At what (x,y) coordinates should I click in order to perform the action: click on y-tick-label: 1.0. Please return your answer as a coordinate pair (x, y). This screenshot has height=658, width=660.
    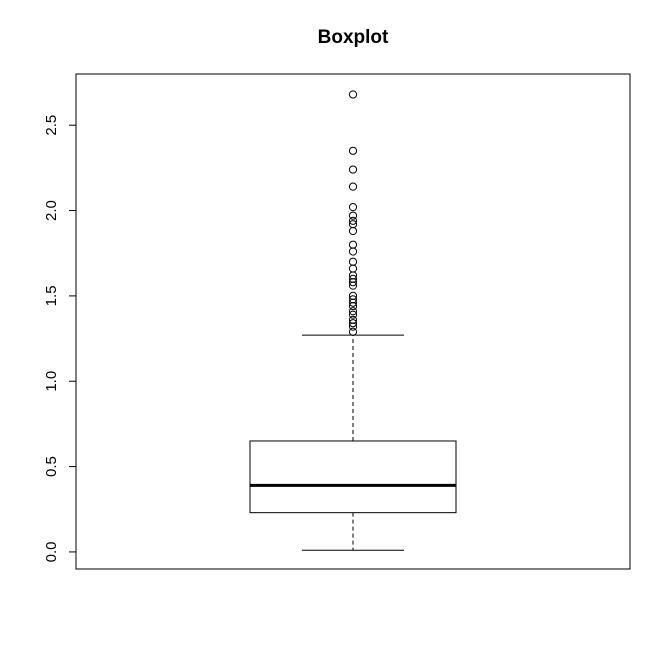
    Looking at the image, I should click on (51, 381).